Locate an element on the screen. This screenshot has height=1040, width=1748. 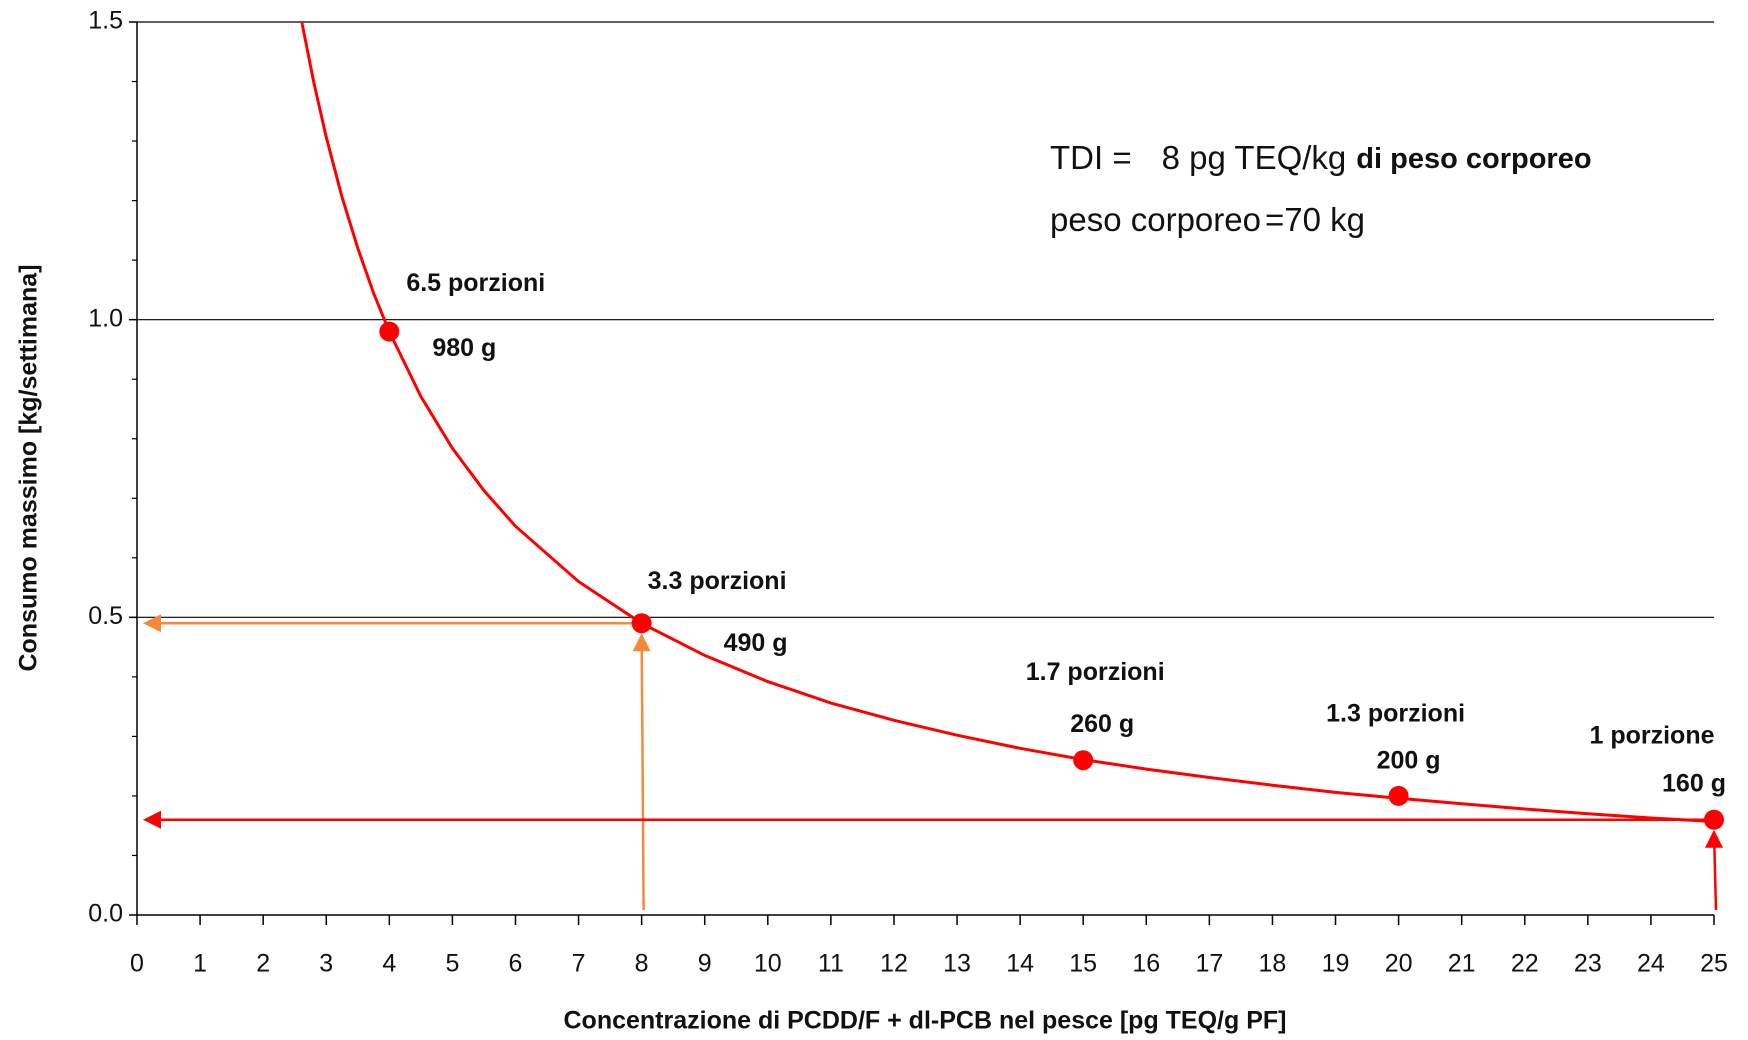
x-tick-label: 5 is located at coordinates (452, 964).